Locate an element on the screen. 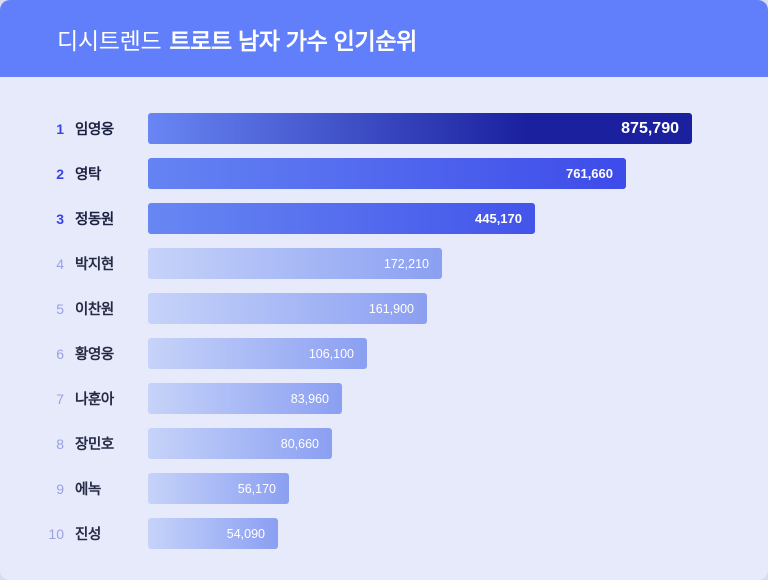 The width and height of the screenshot is (768, 580). value-bar: 875,790 is located at coordinates (420, 128).